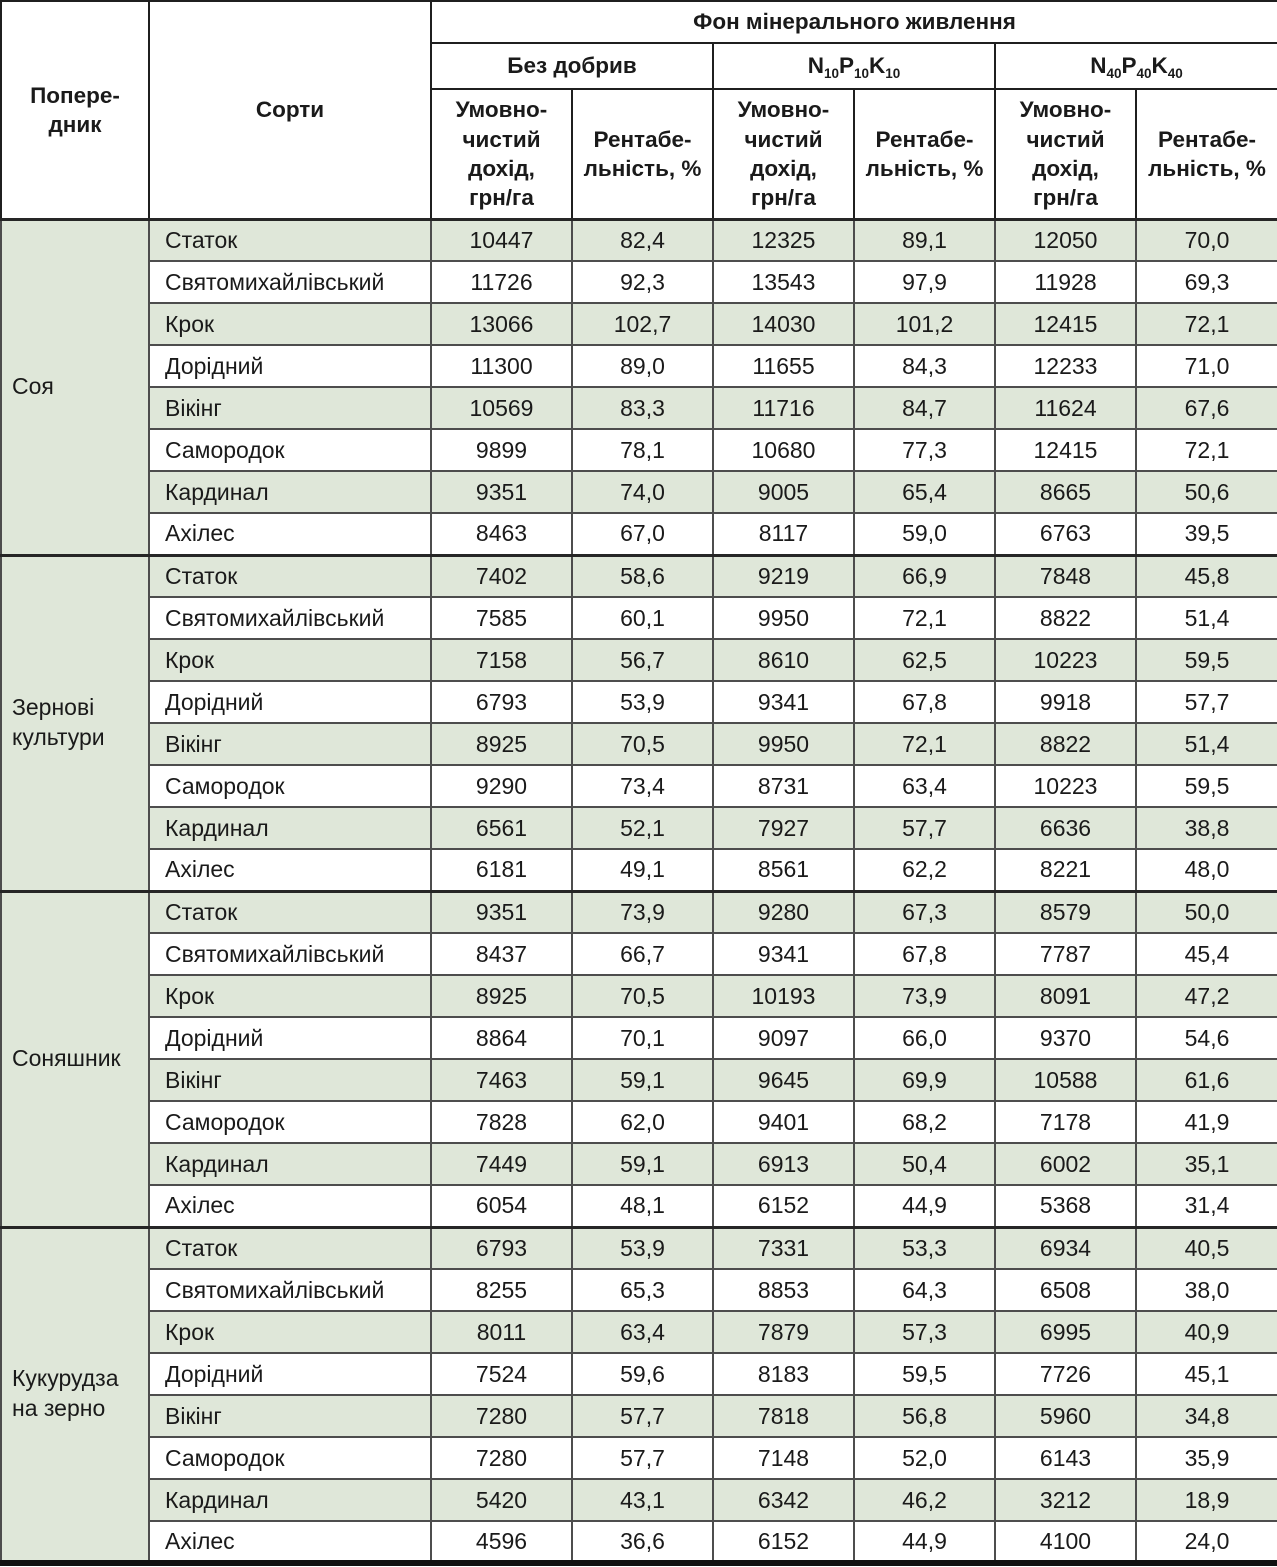  What do you see at coordinates (924, 154) in the screenshot?
I see `col-header-profitability-npk10: Рентабе- льність, %` at bounding box center [924, 154].